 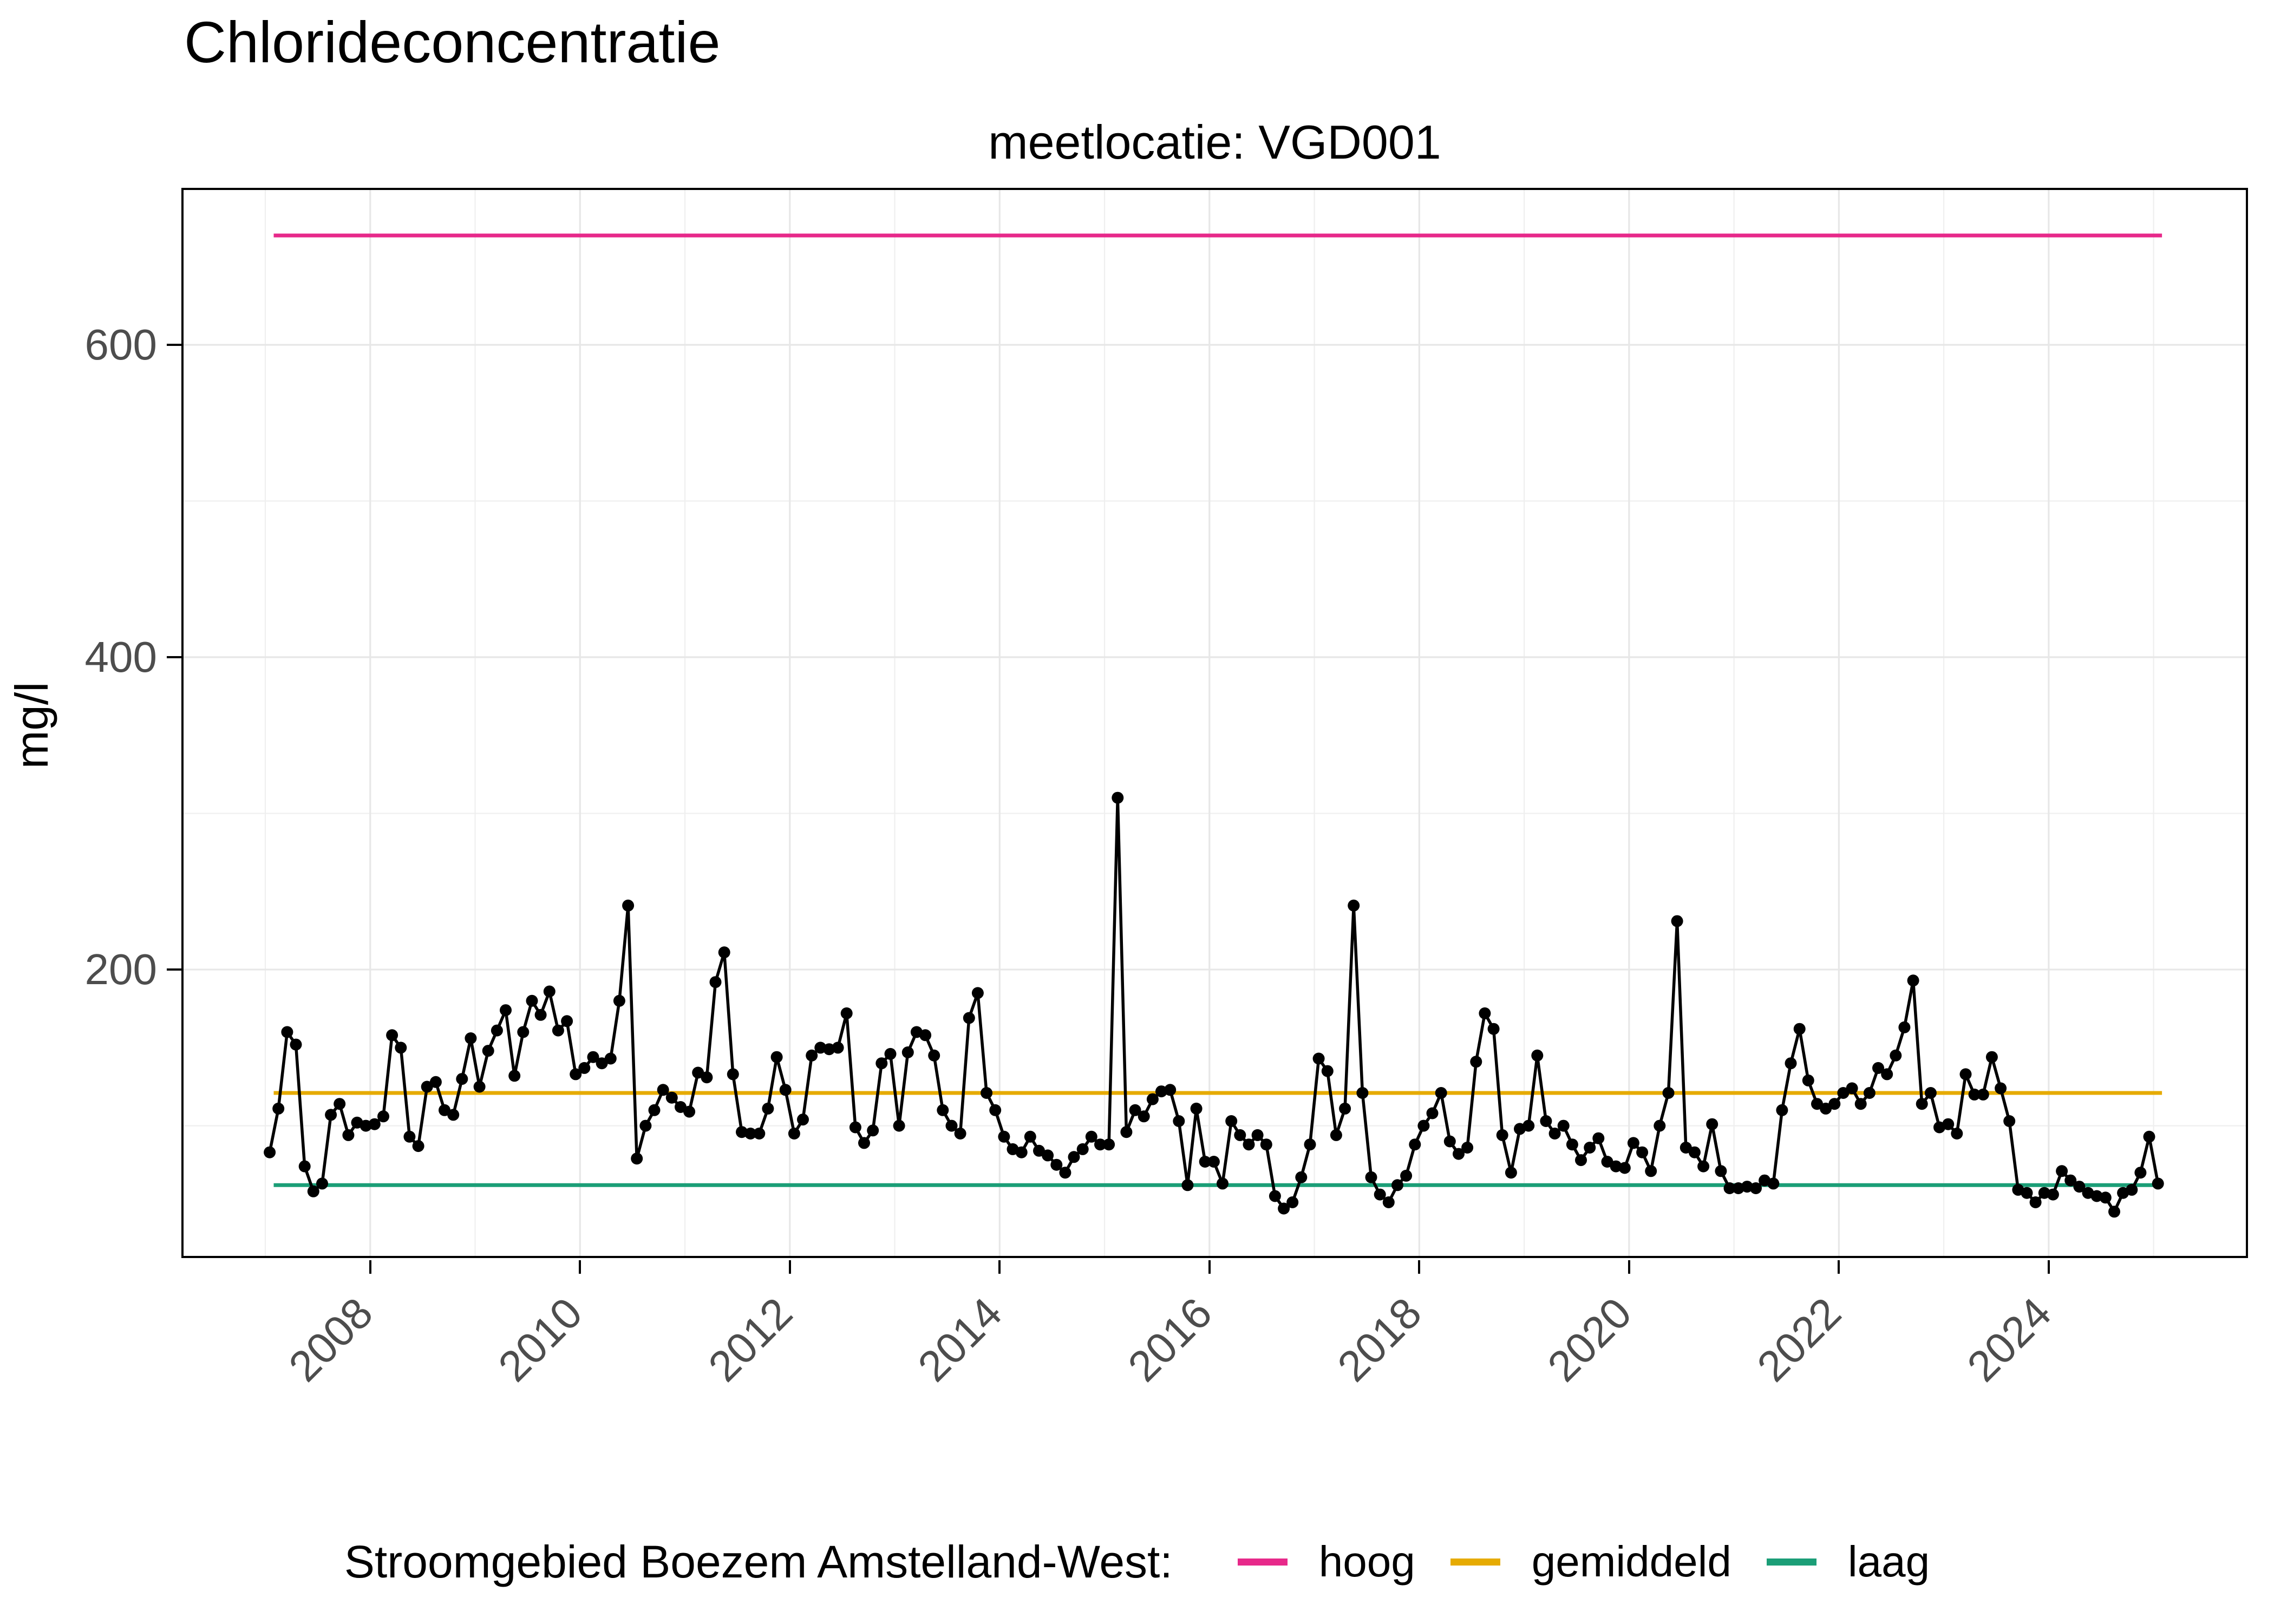 What do you see at coordinates (2009, 1339) in the screenshot?
I see `x-tick-label: 2024` at bounding box center [2009, 1339].